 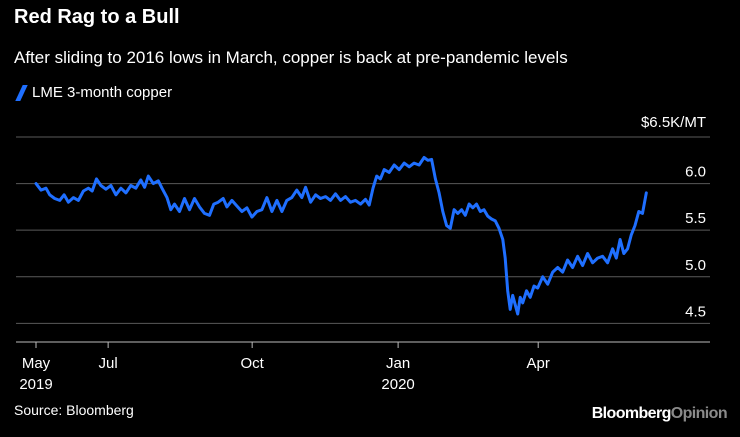 I want to click on y-tick-label: 5.0, so click(x=695, y=265).